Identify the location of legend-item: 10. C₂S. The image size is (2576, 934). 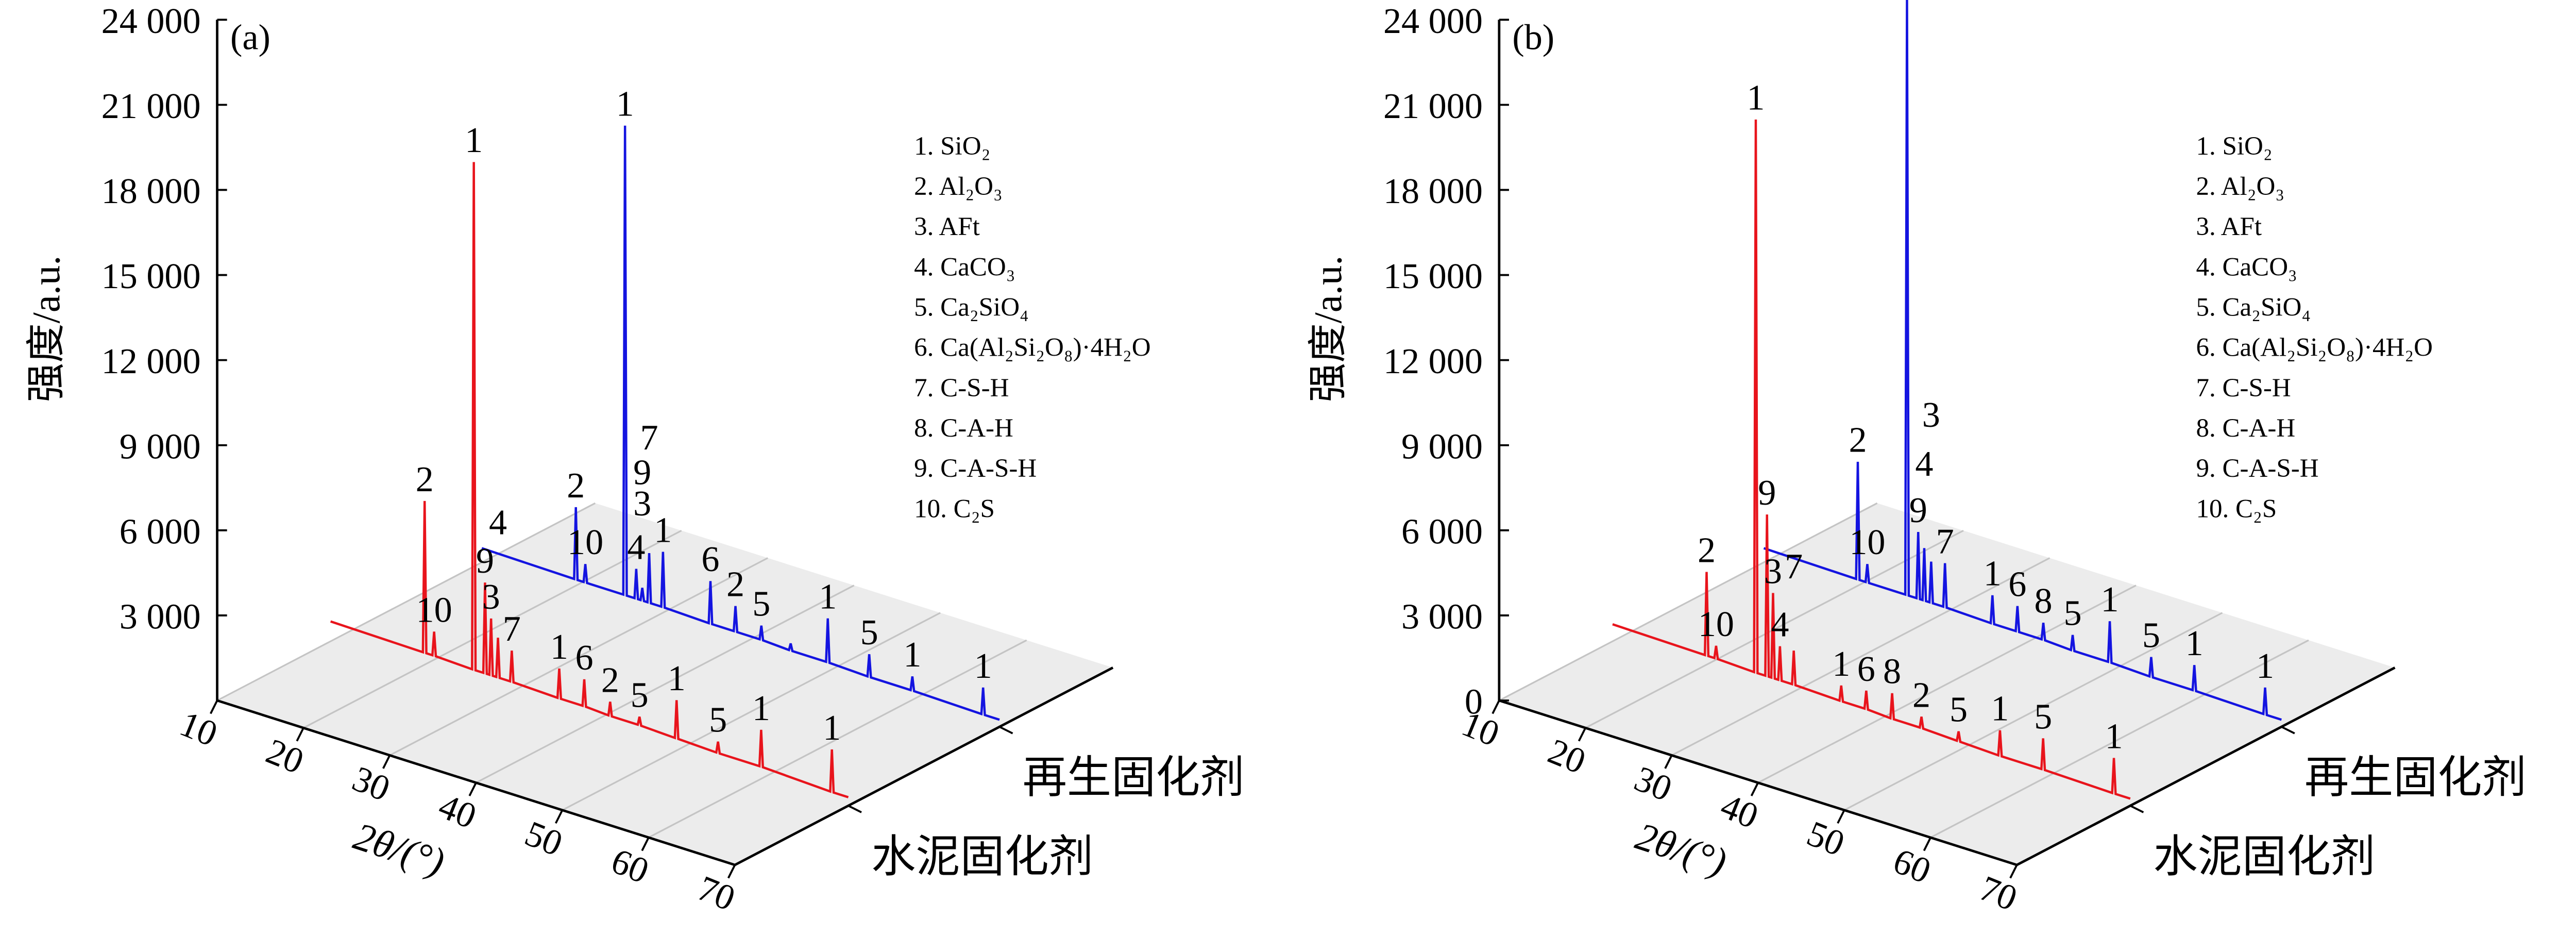
(2236, 508).